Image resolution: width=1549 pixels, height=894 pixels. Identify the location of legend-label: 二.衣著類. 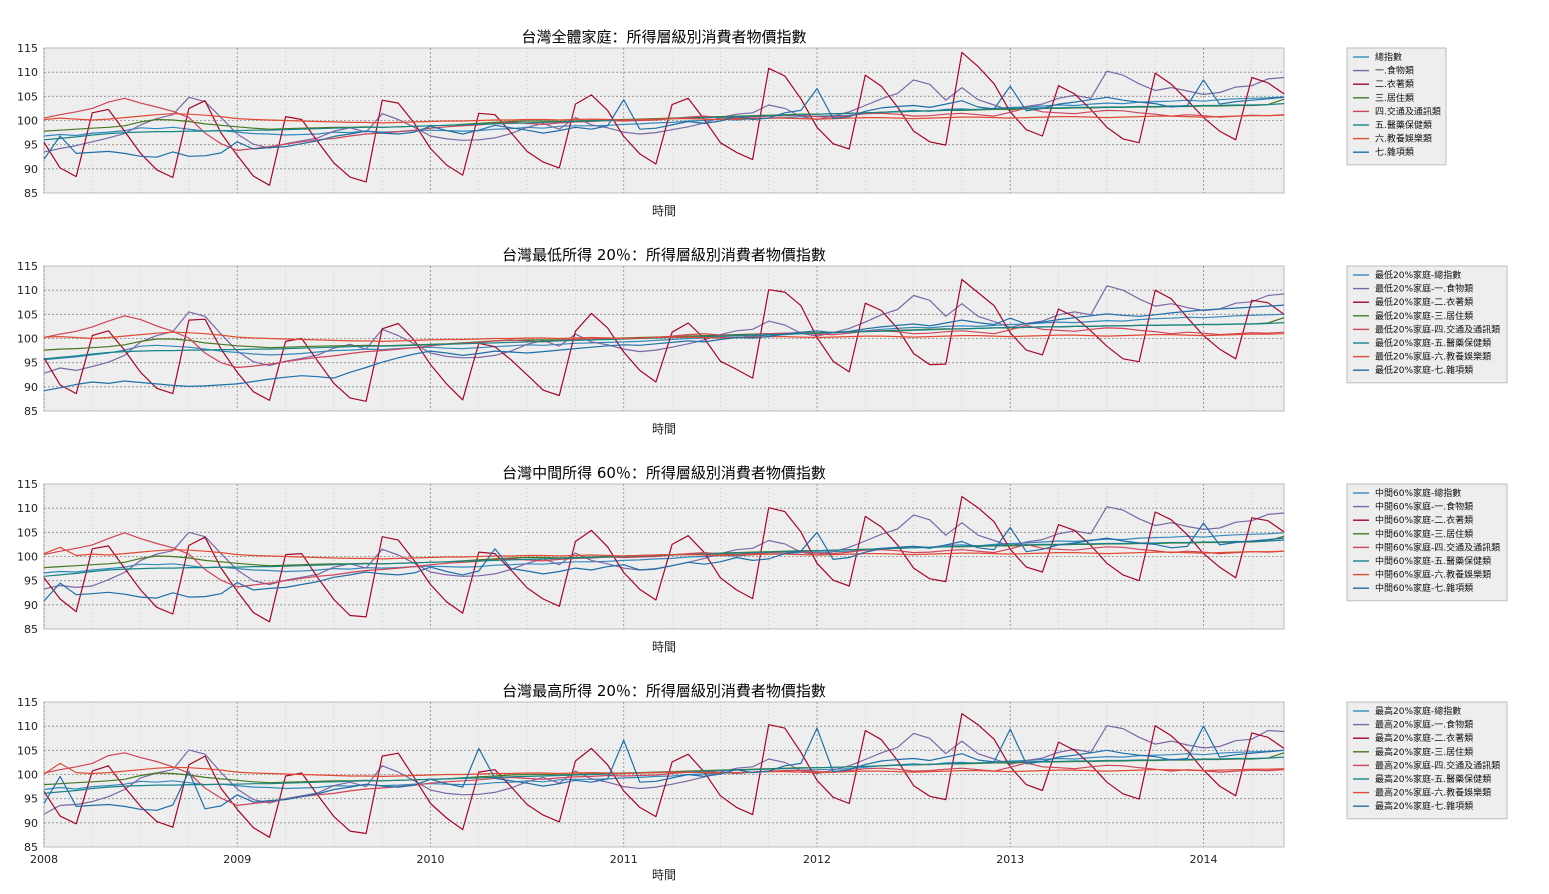
(1394, 84).